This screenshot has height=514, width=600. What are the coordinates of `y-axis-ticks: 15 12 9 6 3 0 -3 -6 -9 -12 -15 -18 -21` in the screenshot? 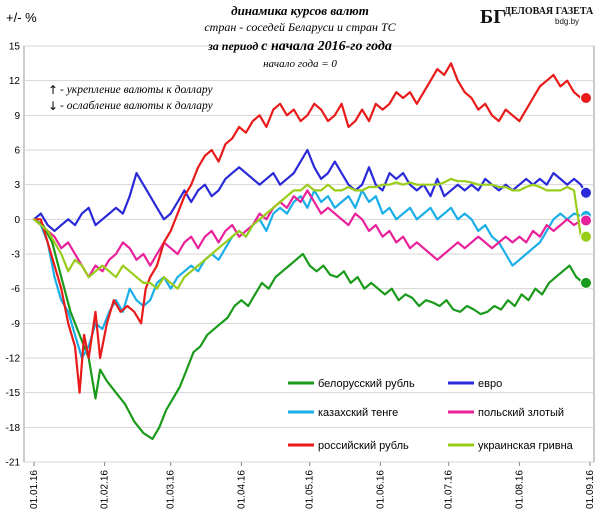 It's located at (13, 255).